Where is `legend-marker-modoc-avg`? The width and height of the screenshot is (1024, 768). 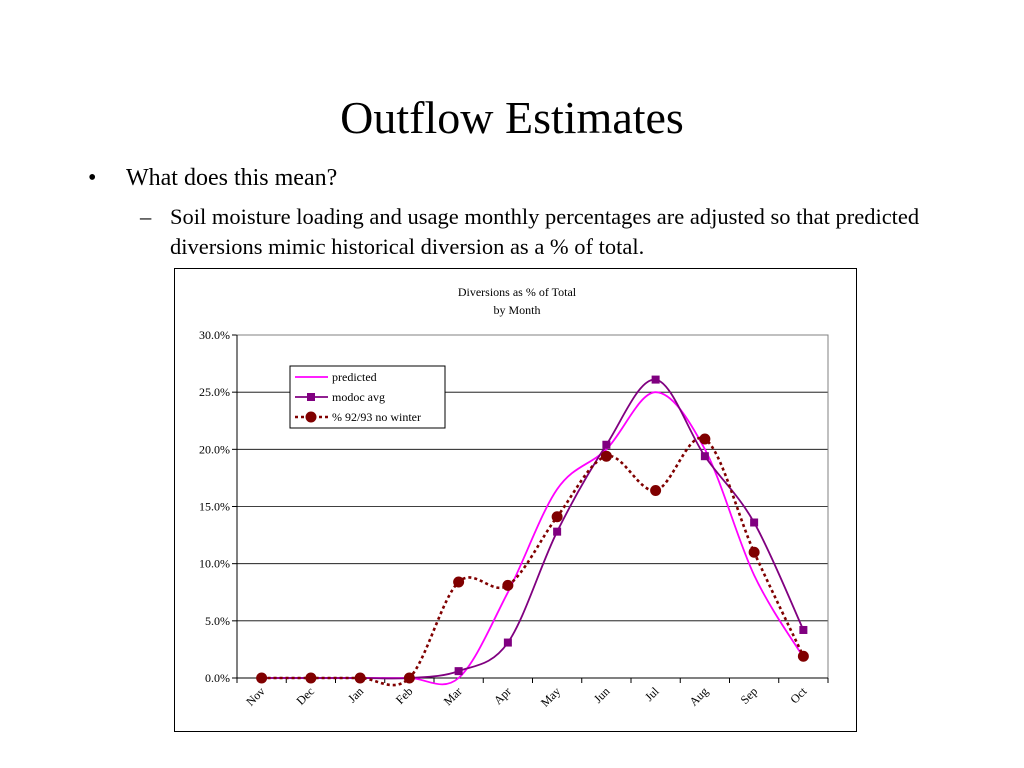
legend-marker-modoc-avg is located at coordinates (311, 397).